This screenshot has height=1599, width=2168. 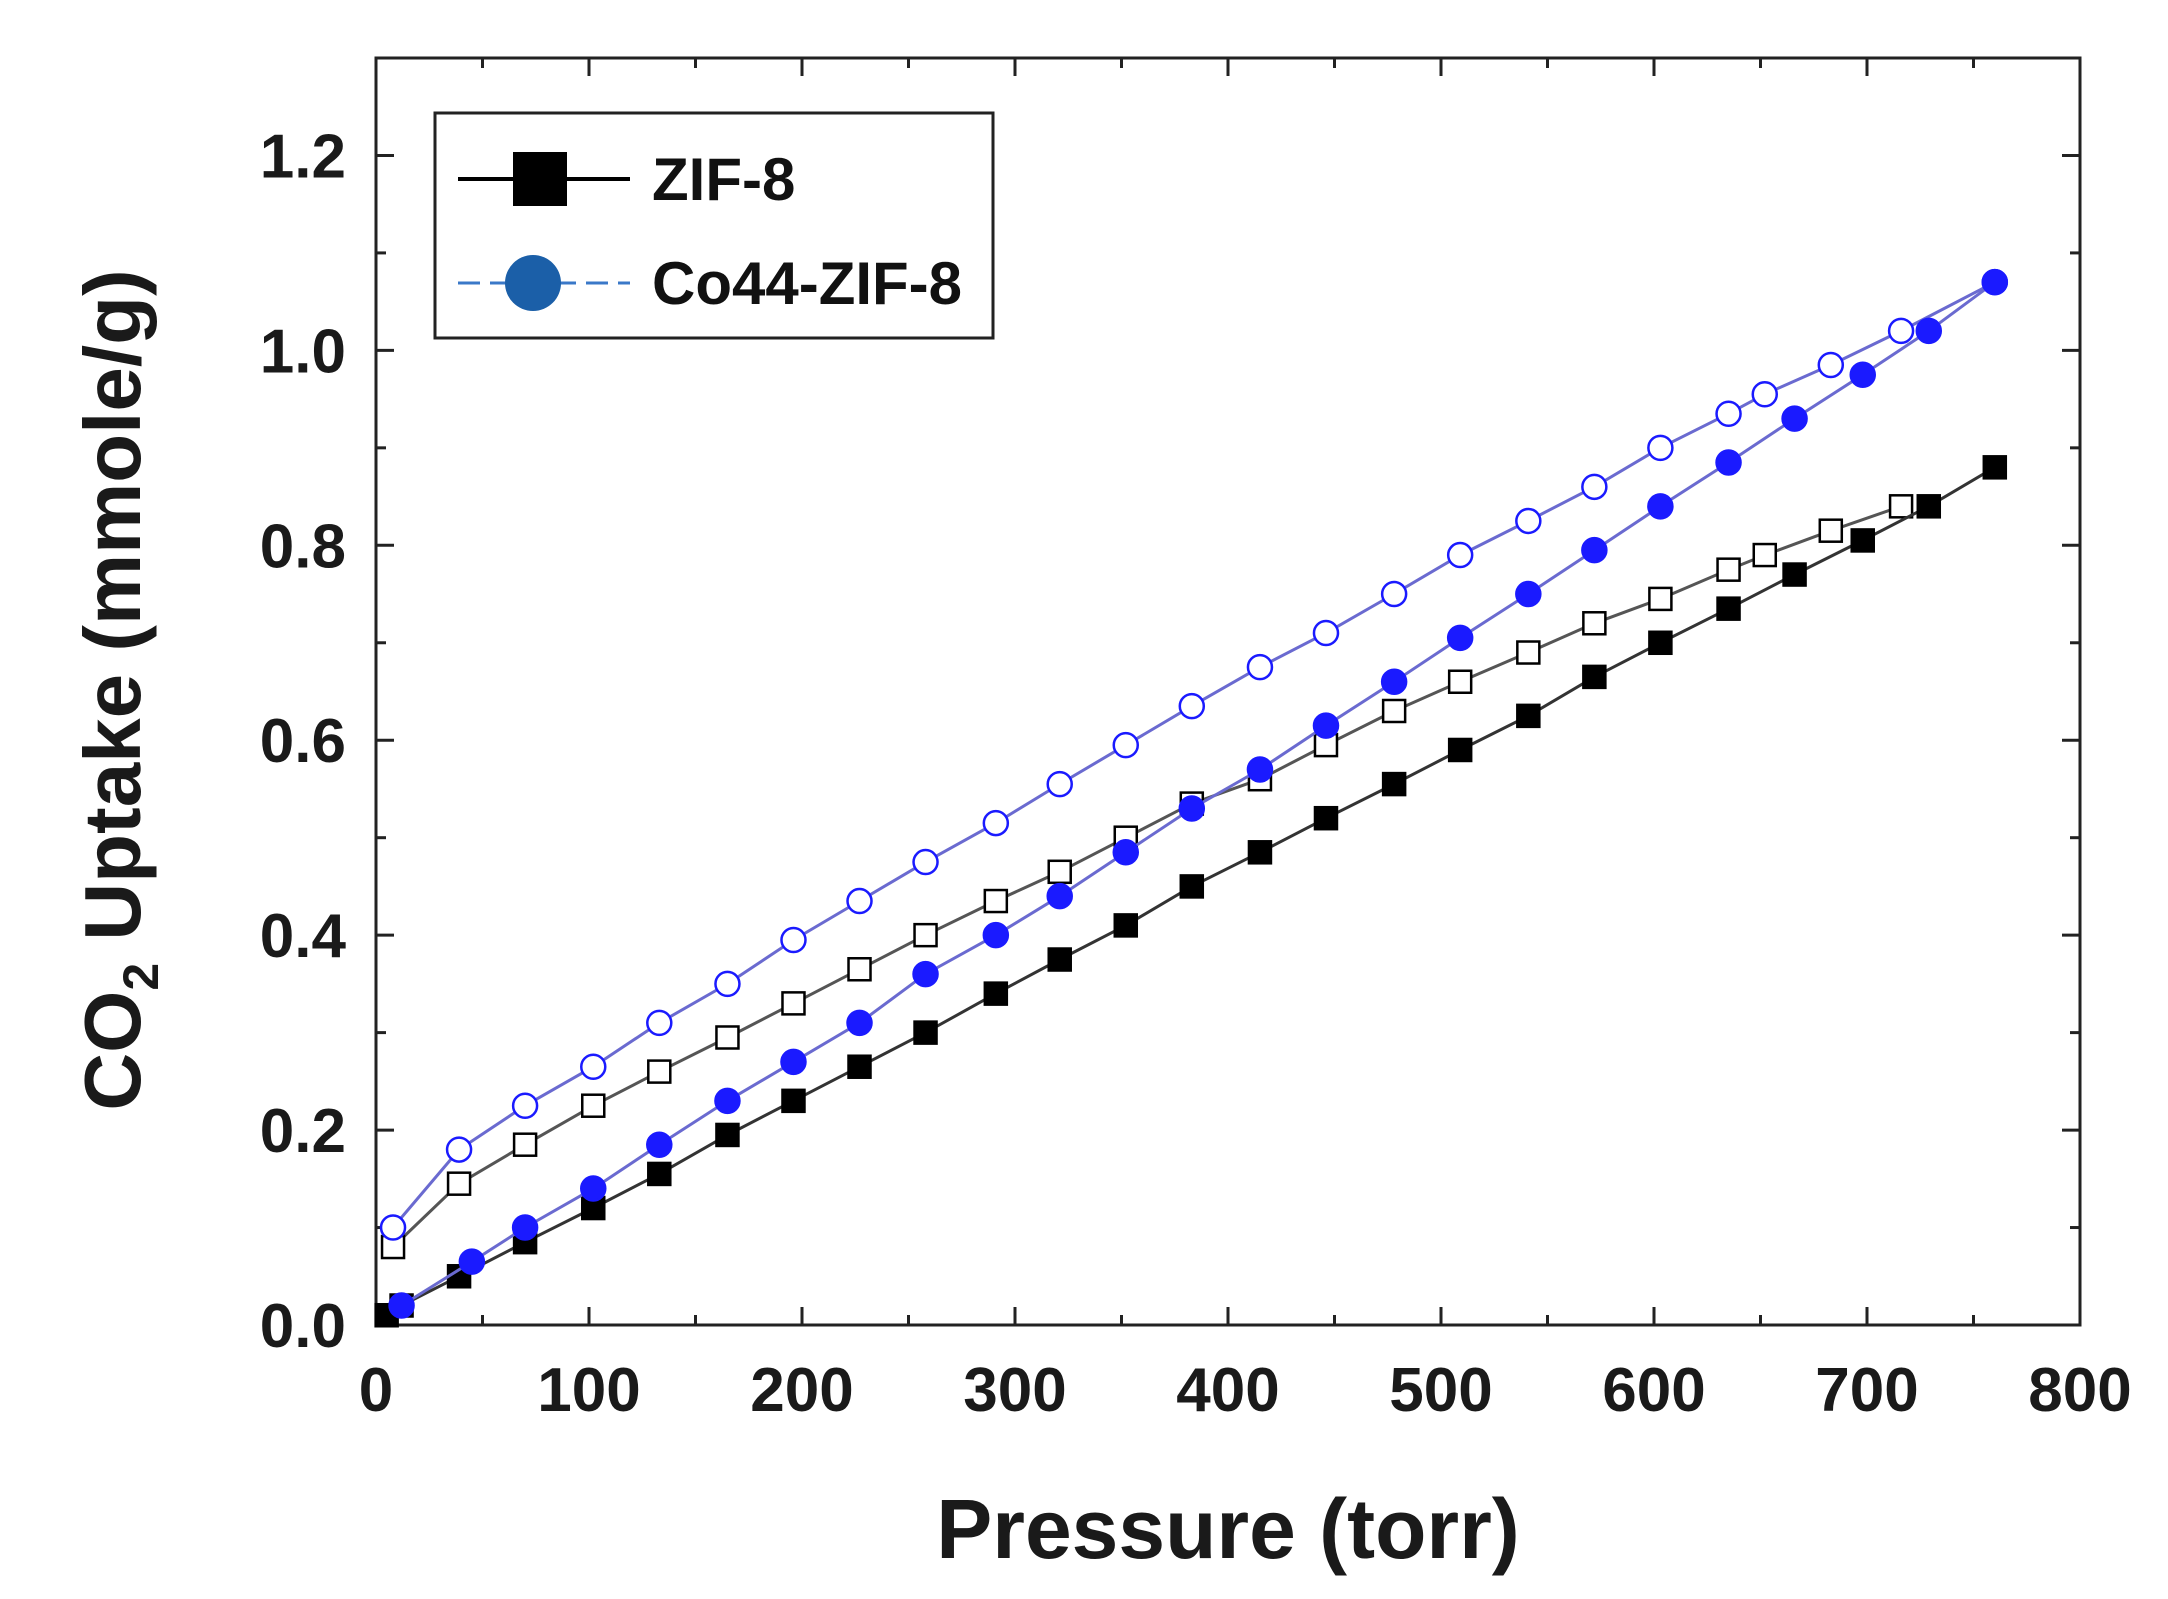 I want to click on legend-zif8-marker, so click(x=540, y=179).